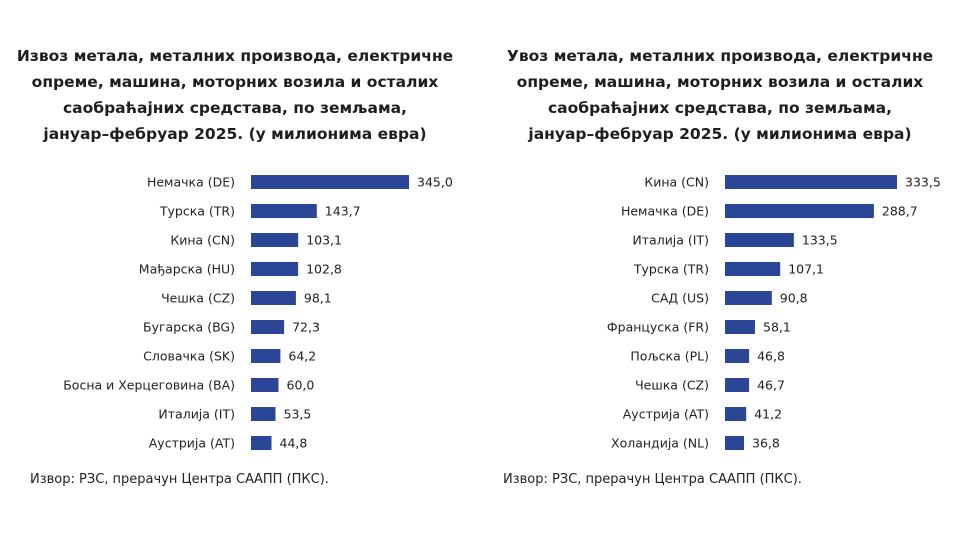 Image resolution: width=970 pixels, height=546 pixels. What do you see at coordinates (343, 211) in the screenshot?
I see `export-value-label: 143,7` at bounding box center [343, 211].